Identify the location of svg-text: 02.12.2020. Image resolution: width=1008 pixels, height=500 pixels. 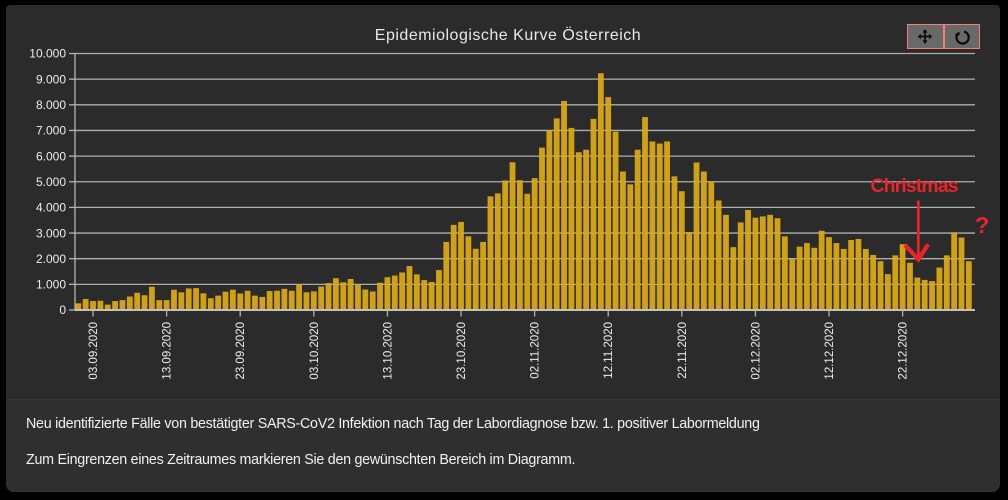
(756, 351).